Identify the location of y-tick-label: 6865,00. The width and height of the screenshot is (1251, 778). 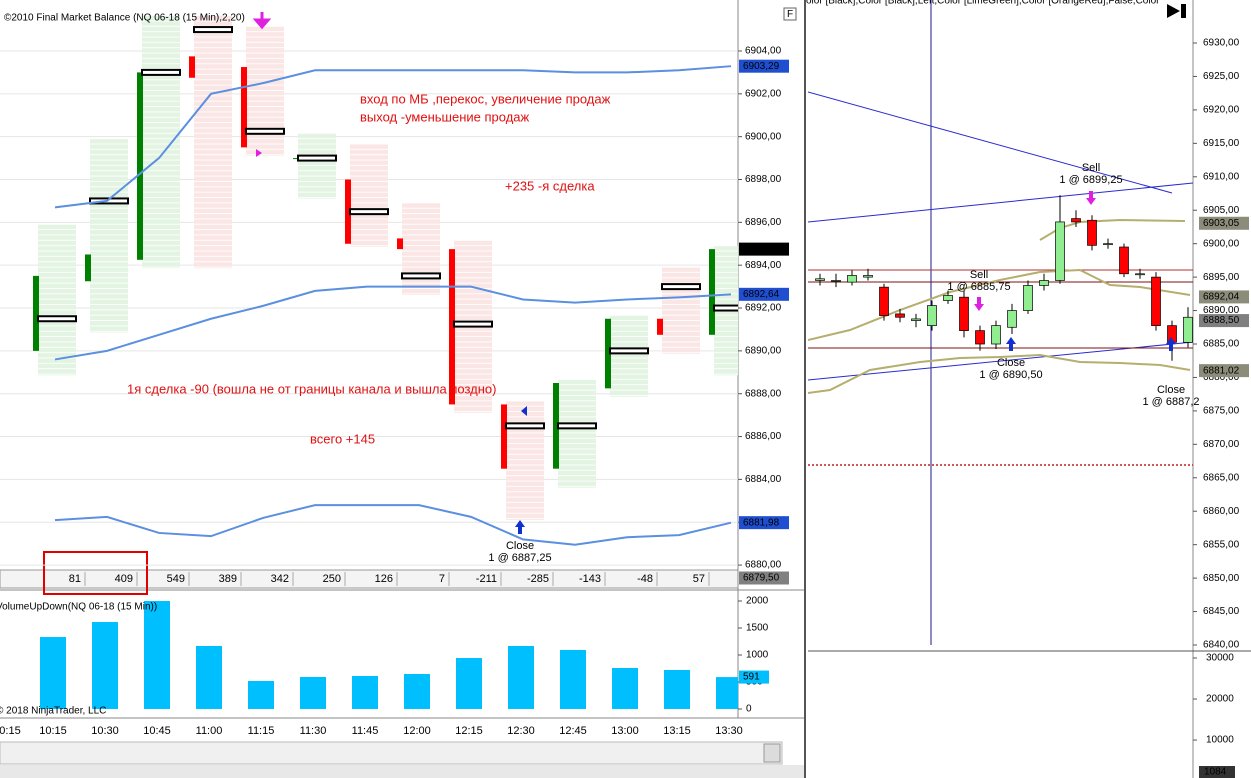
(1221, 477).